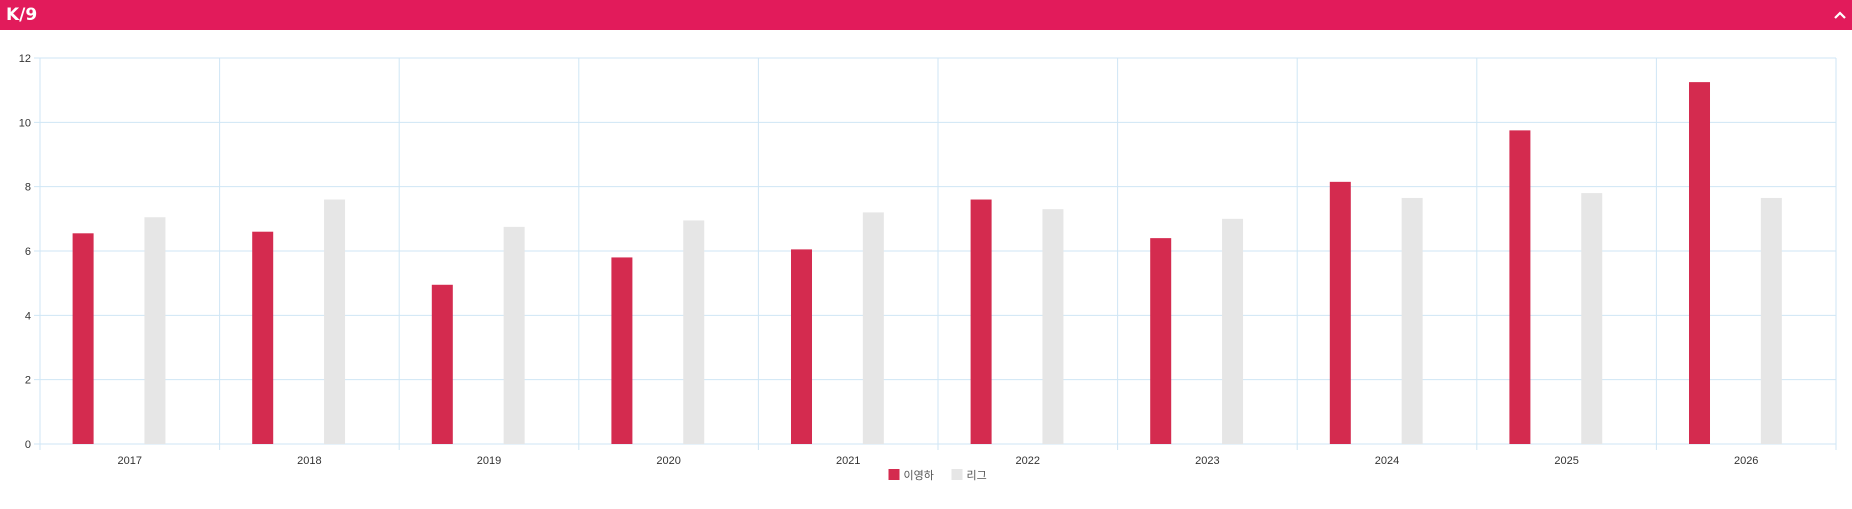 This screenshot has width=1852, height=509. What do you see at coordinates (28, 188) in the screenshot?
I see `y-tick-label: 8` at bounding box center [28, 188].